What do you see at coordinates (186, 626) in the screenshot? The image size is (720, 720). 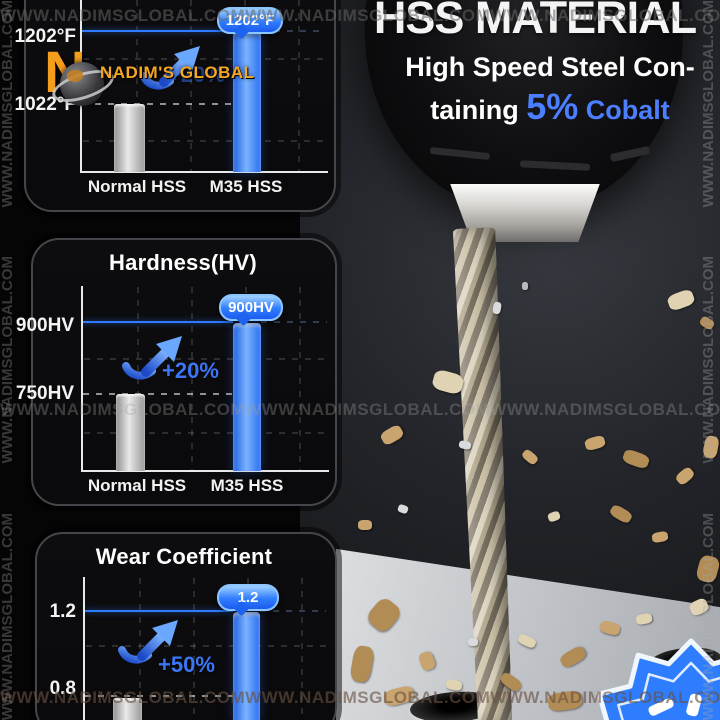 I see `chart-wear-panel` at bounding box center [186, 626].